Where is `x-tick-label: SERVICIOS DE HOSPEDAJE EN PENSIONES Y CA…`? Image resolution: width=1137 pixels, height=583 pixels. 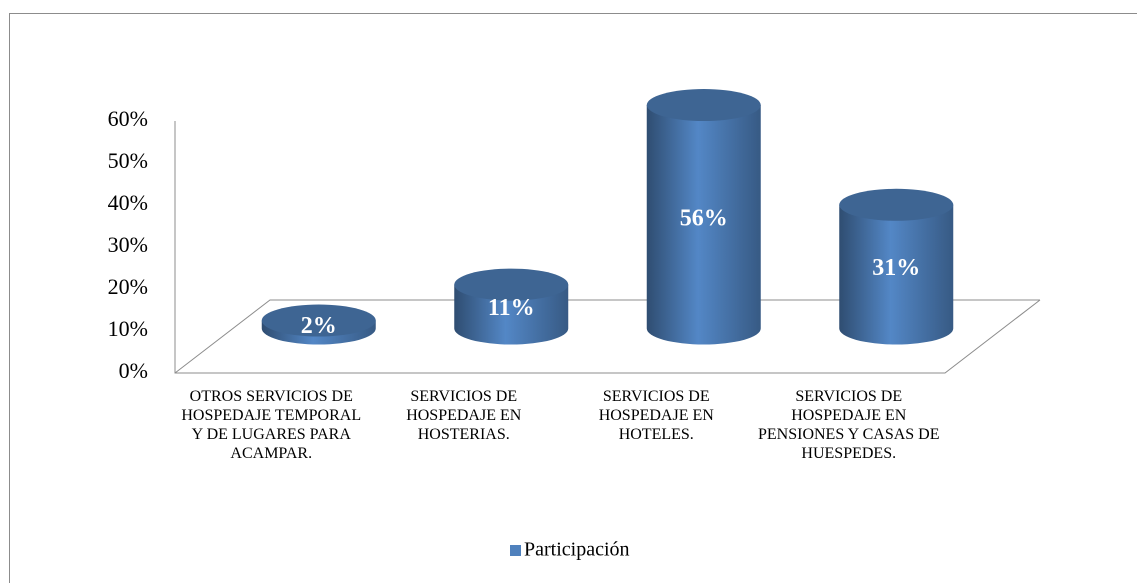 x-tick-label: SERVICIOS DE HOSPEDAJE EN PENSIONES Y CA… is located at coordinates (848, 425).